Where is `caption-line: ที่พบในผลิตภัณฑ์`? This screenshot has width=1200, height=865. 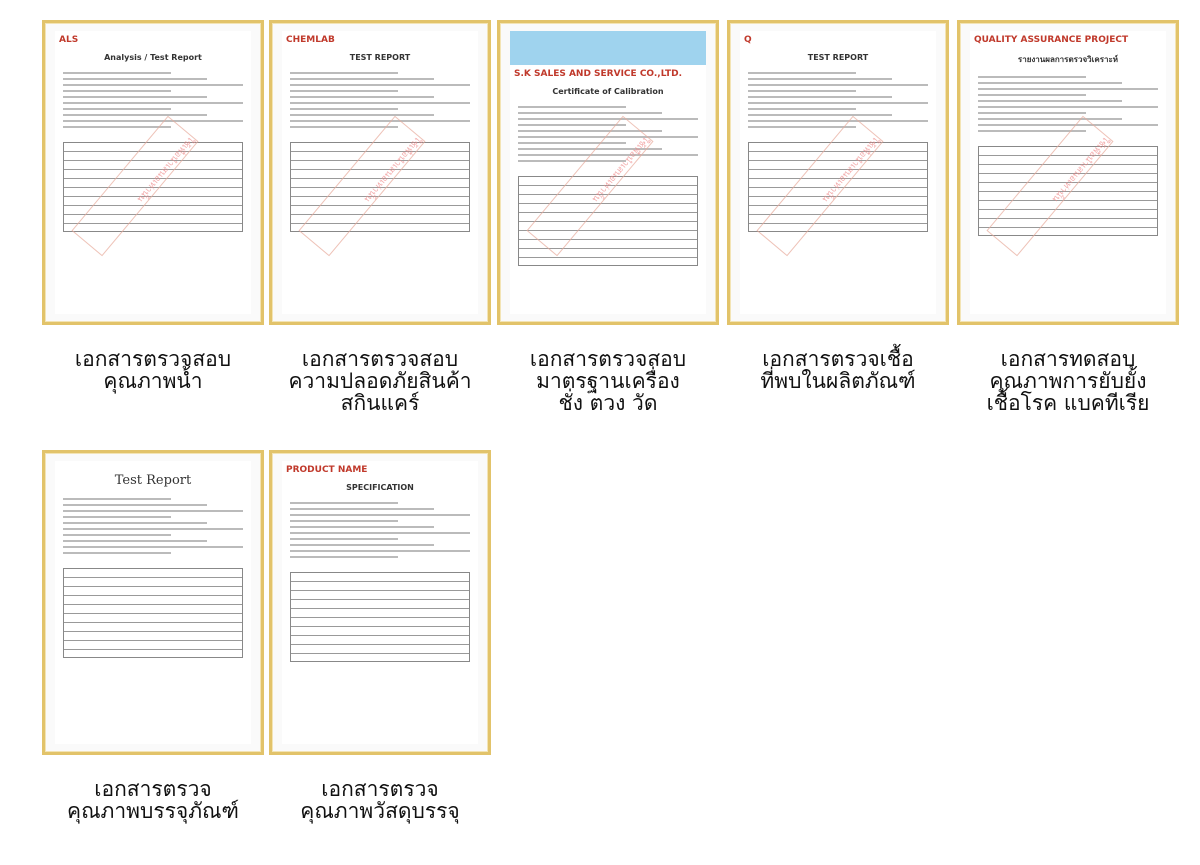
caption-line: ที่พบในผลิตภัณฑ์ is located at coordinates (838, 381).